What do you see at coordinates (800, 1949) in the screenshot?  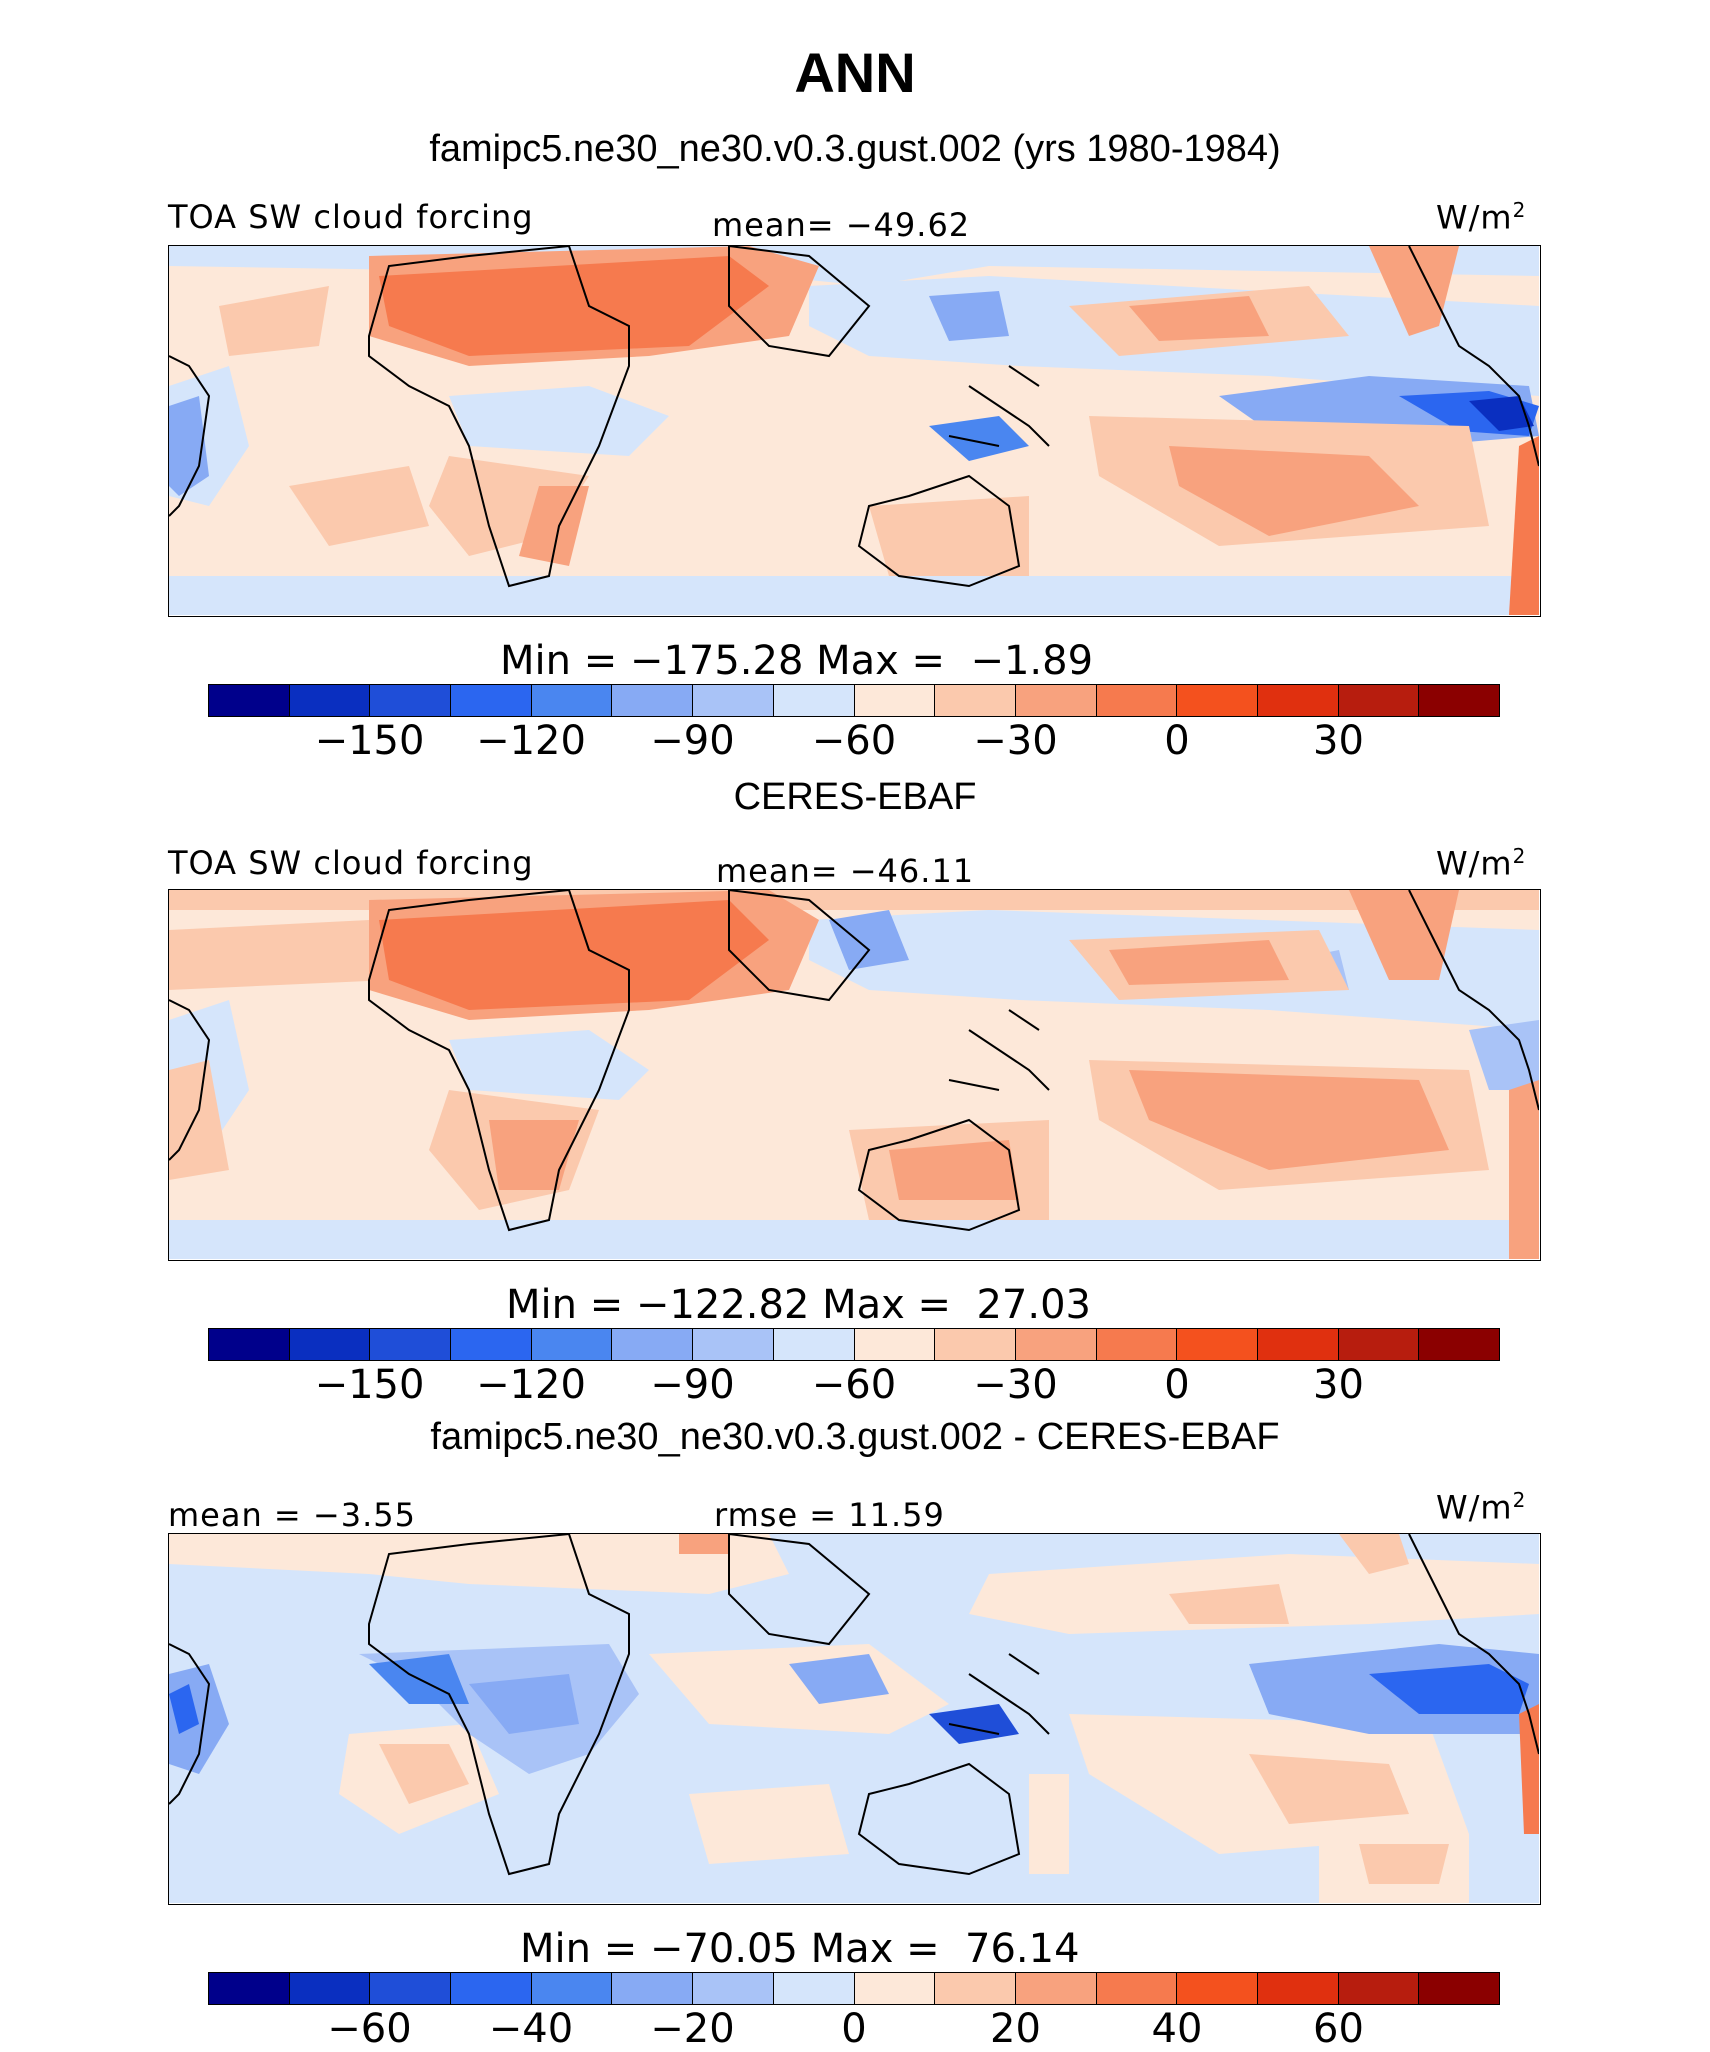 I see `panel-diff-minmax: Min = −70.05 Max = 76.14` at bounding box center [800, 1949].